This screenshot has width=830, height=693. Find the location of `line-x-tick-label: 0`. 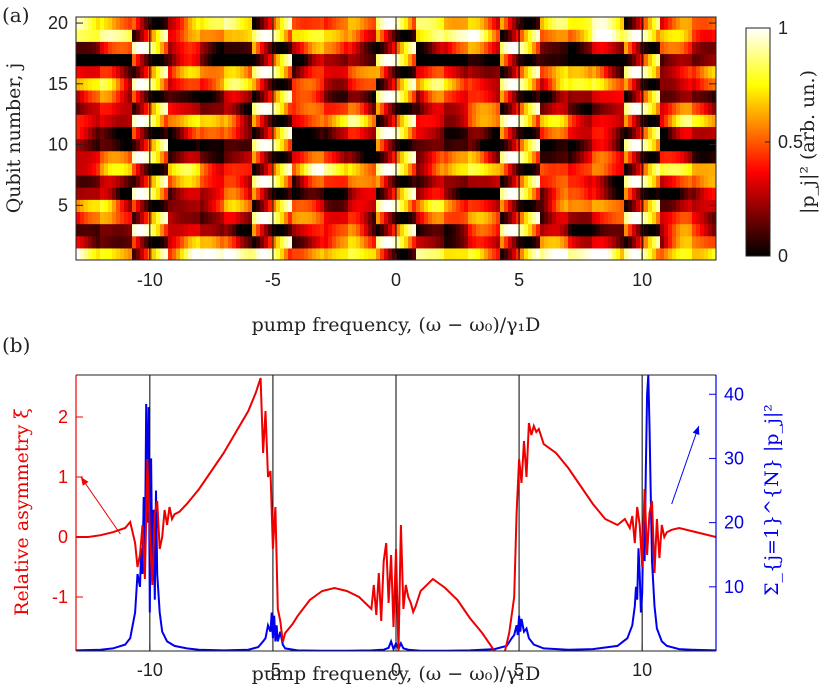

line-x-tick-label: 0 is located at coordinates (396, 670).